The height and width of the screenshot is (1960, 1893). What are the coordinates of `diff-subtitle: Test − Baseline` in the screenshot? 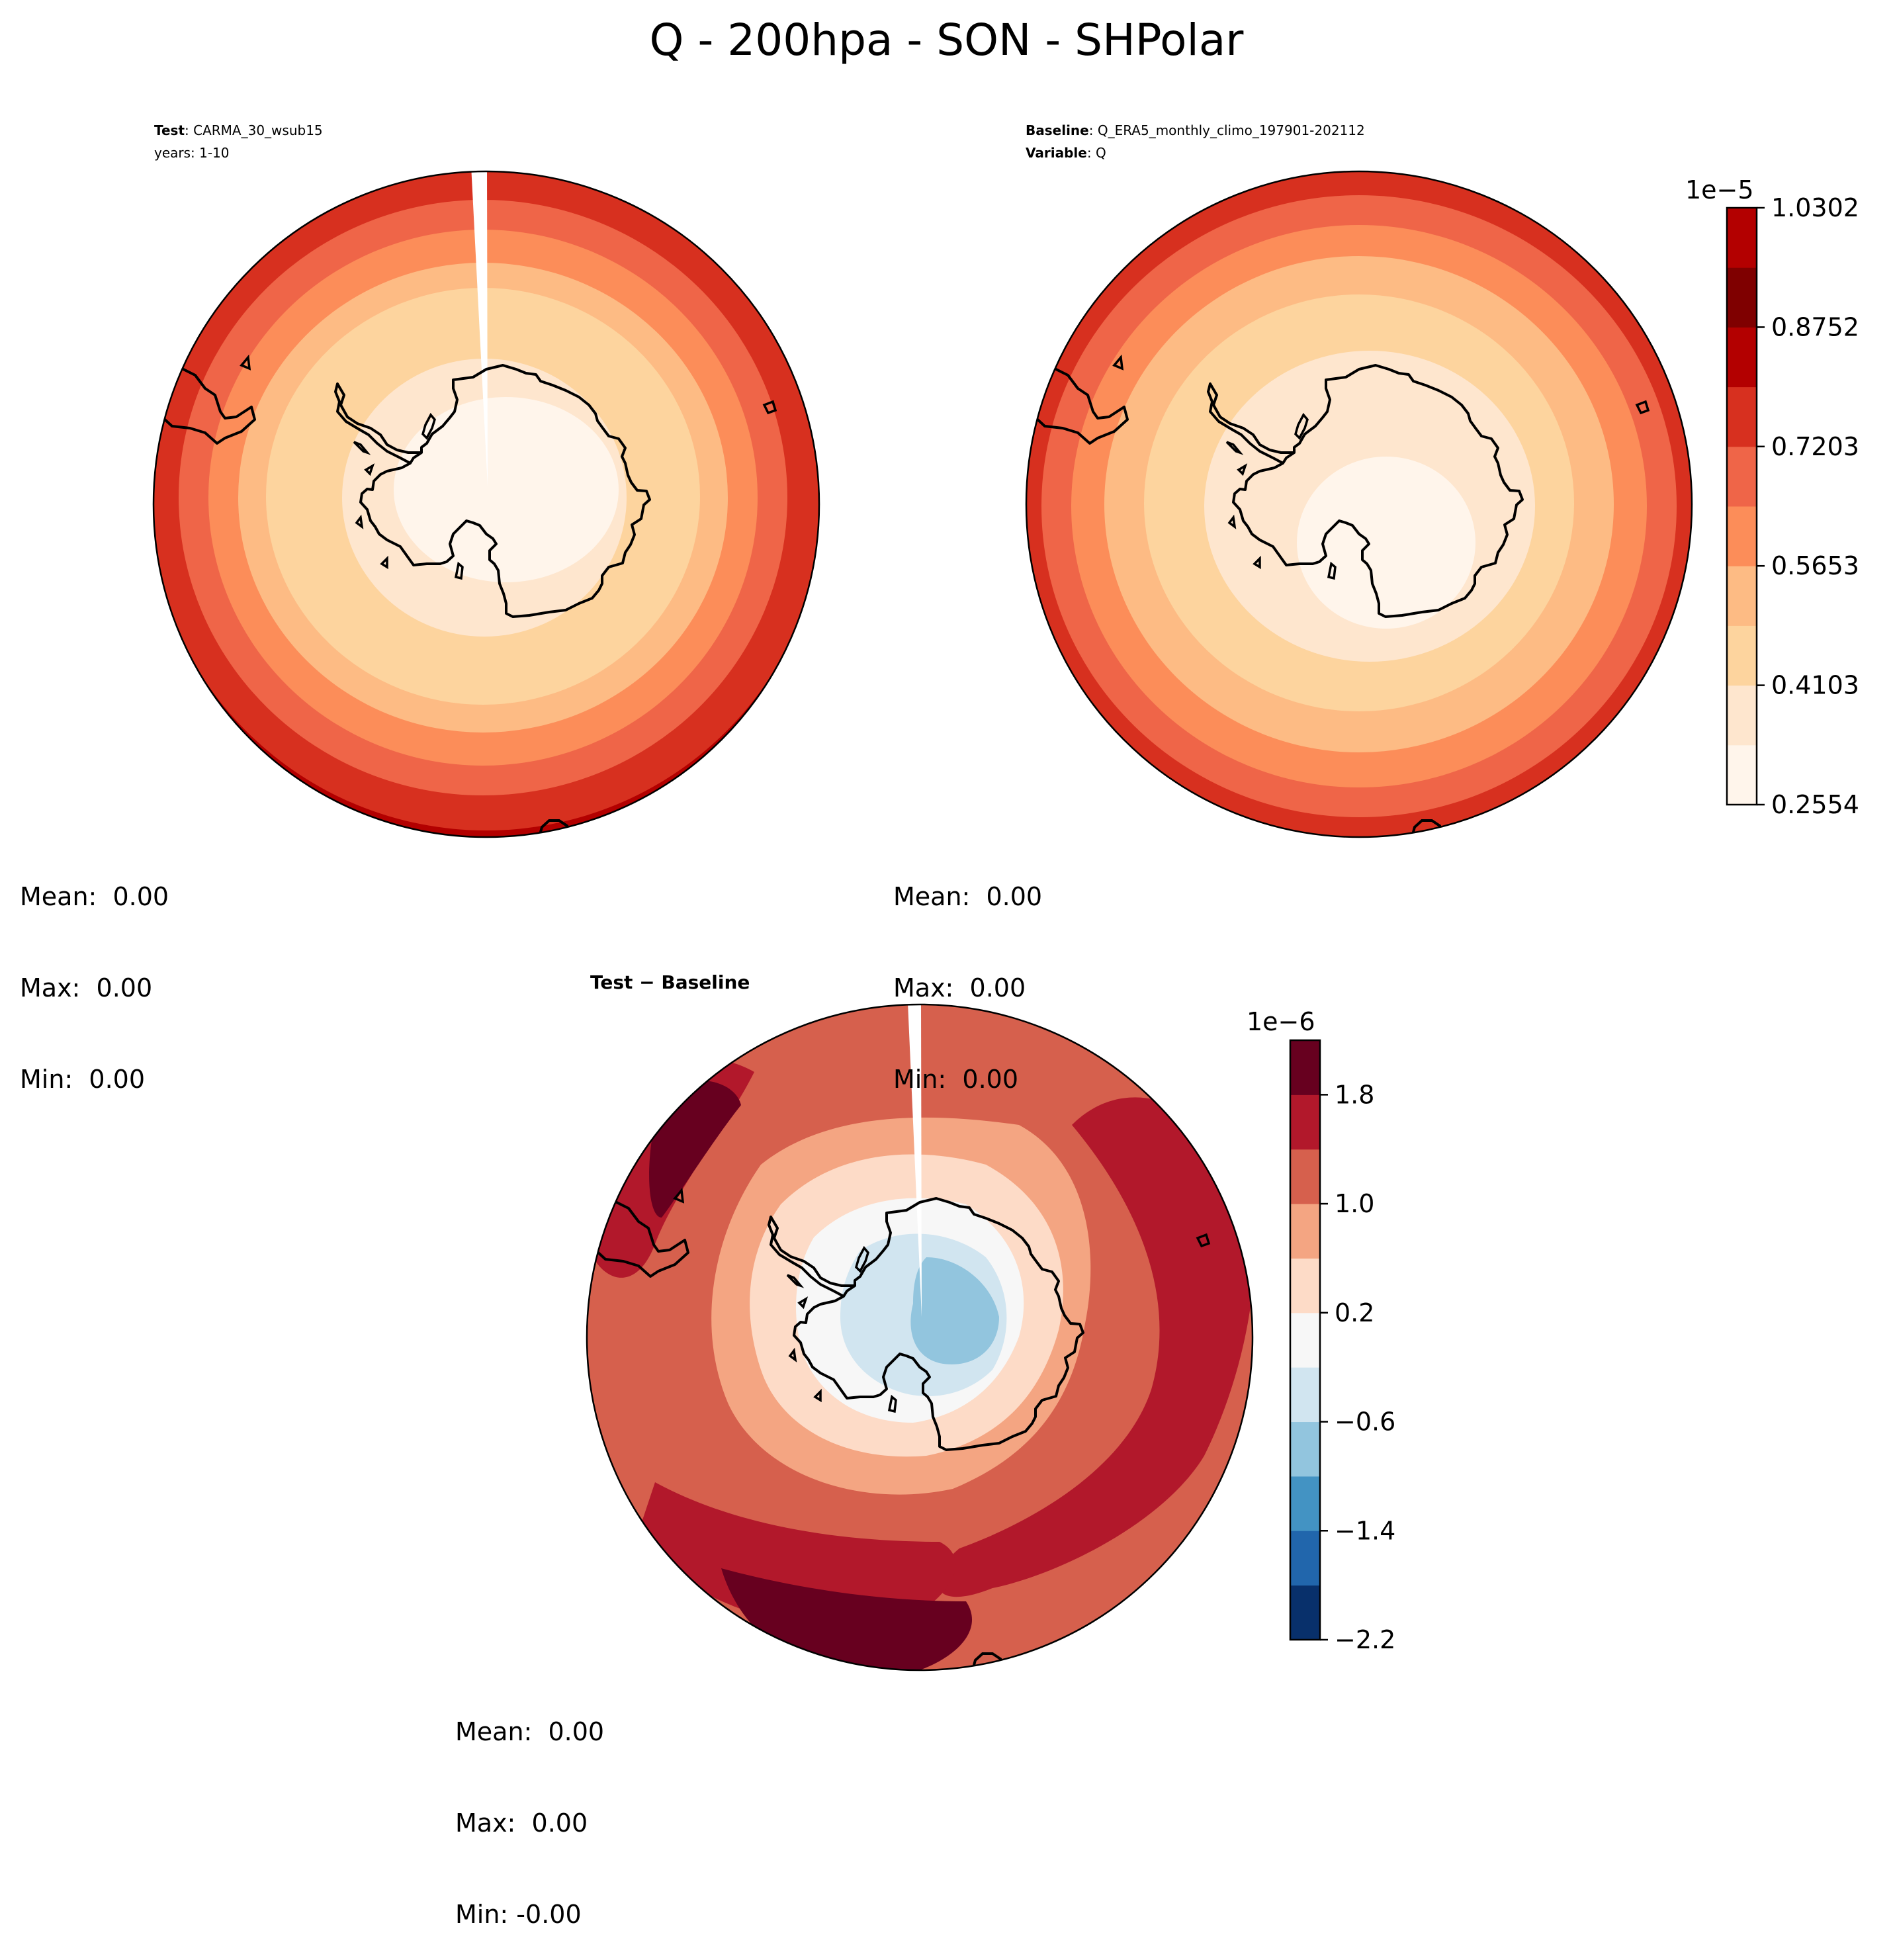 It's located at (670, 982).